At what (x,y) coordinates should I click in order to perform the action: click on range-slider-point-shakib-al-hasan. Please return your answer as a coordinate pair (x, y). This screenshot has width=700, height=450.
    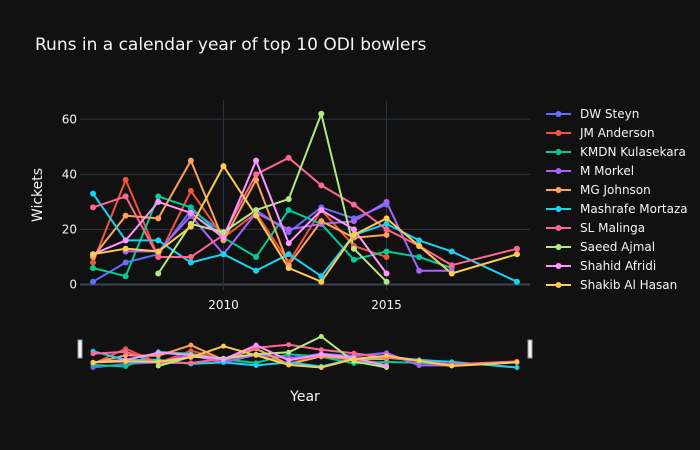
    Looking at the image, I should click on (517, 362).